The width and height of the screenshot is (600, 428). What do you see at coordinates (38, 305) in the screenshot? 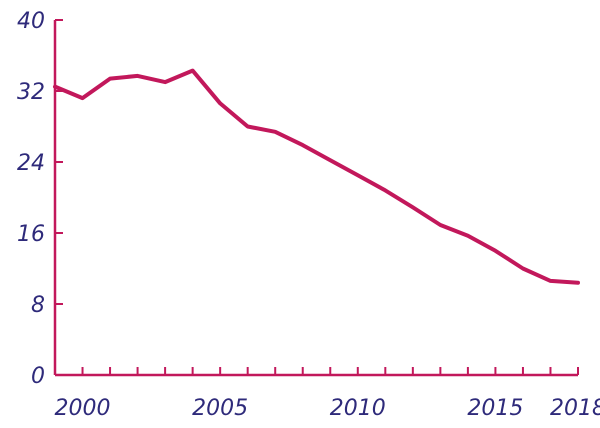
I see `y-tick-label: 8` at bounding box center [38, 305].